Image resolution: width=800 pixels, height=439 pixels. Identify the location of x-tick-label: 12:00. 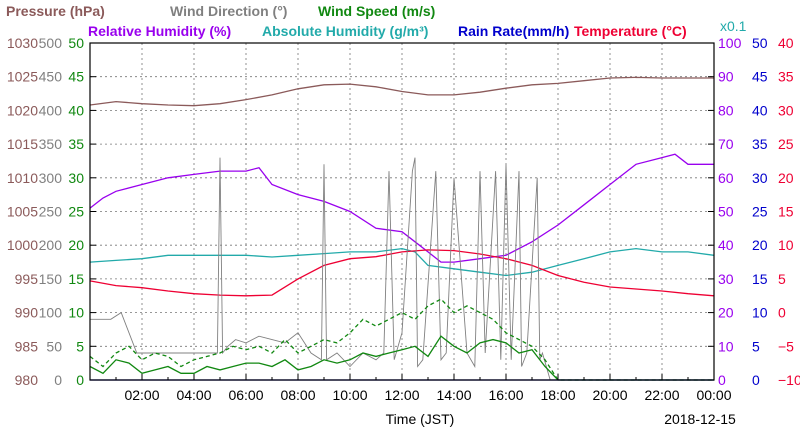
(401, 395).